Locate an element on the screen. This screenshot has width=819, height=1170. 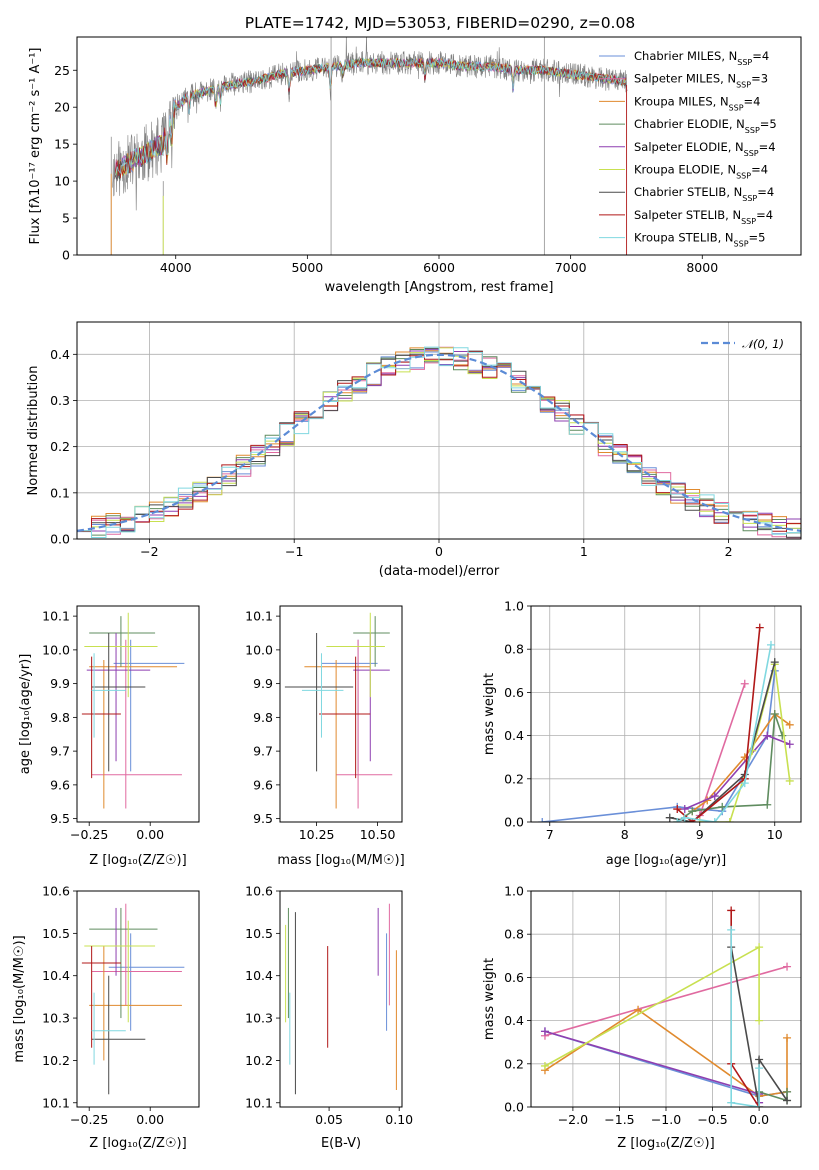
y-axis-label: Normed distribution is located at coordinates (33, 431).